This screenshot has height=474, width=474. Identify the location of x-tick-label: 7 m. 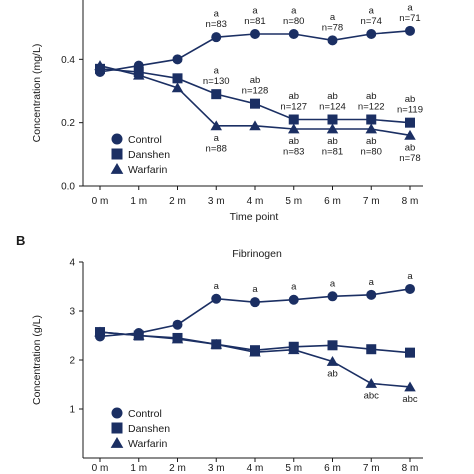
(371, 201).